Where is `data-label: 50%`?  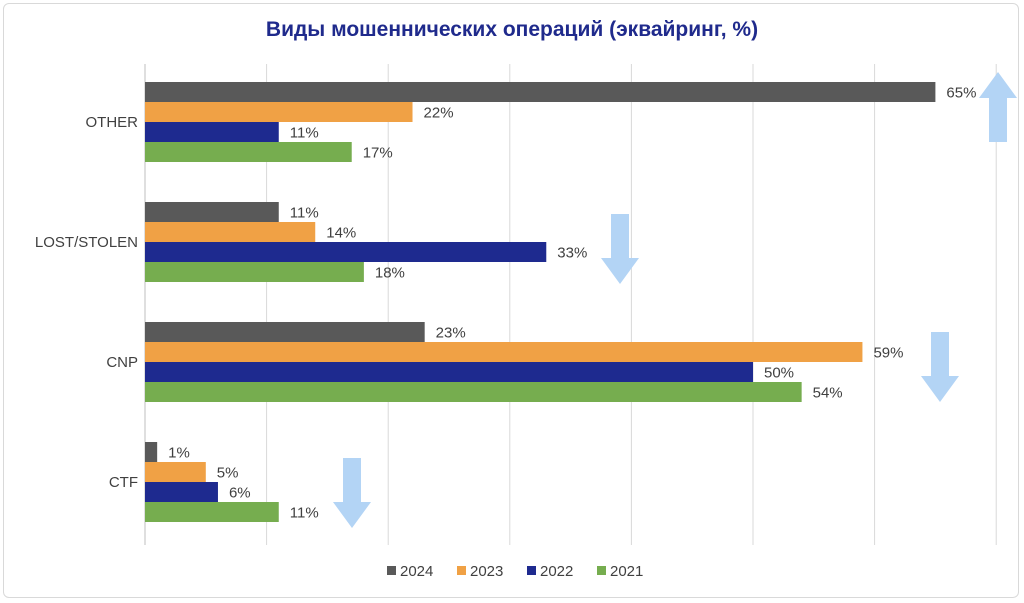 data-label: 50% is located at coordinates (779, 373).